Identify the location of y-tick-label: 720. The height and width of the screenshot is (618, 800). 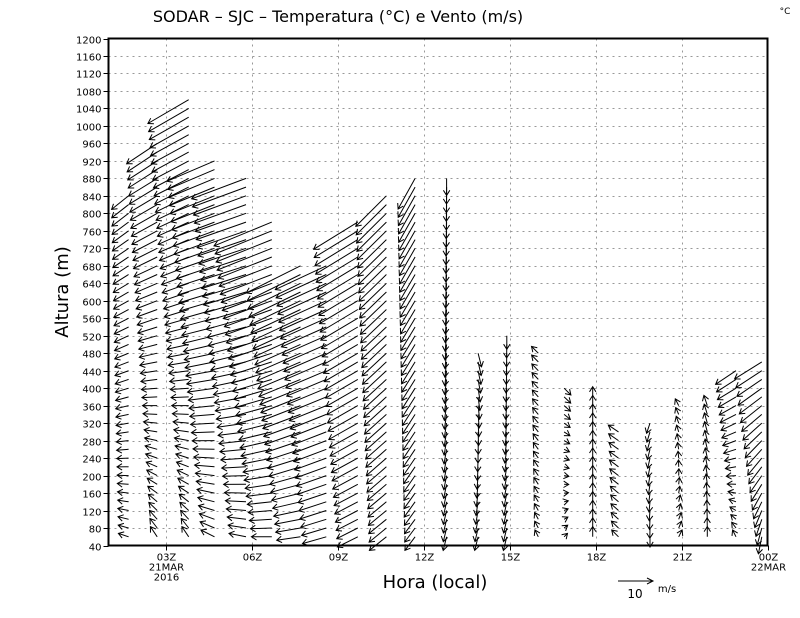
(91, 250).